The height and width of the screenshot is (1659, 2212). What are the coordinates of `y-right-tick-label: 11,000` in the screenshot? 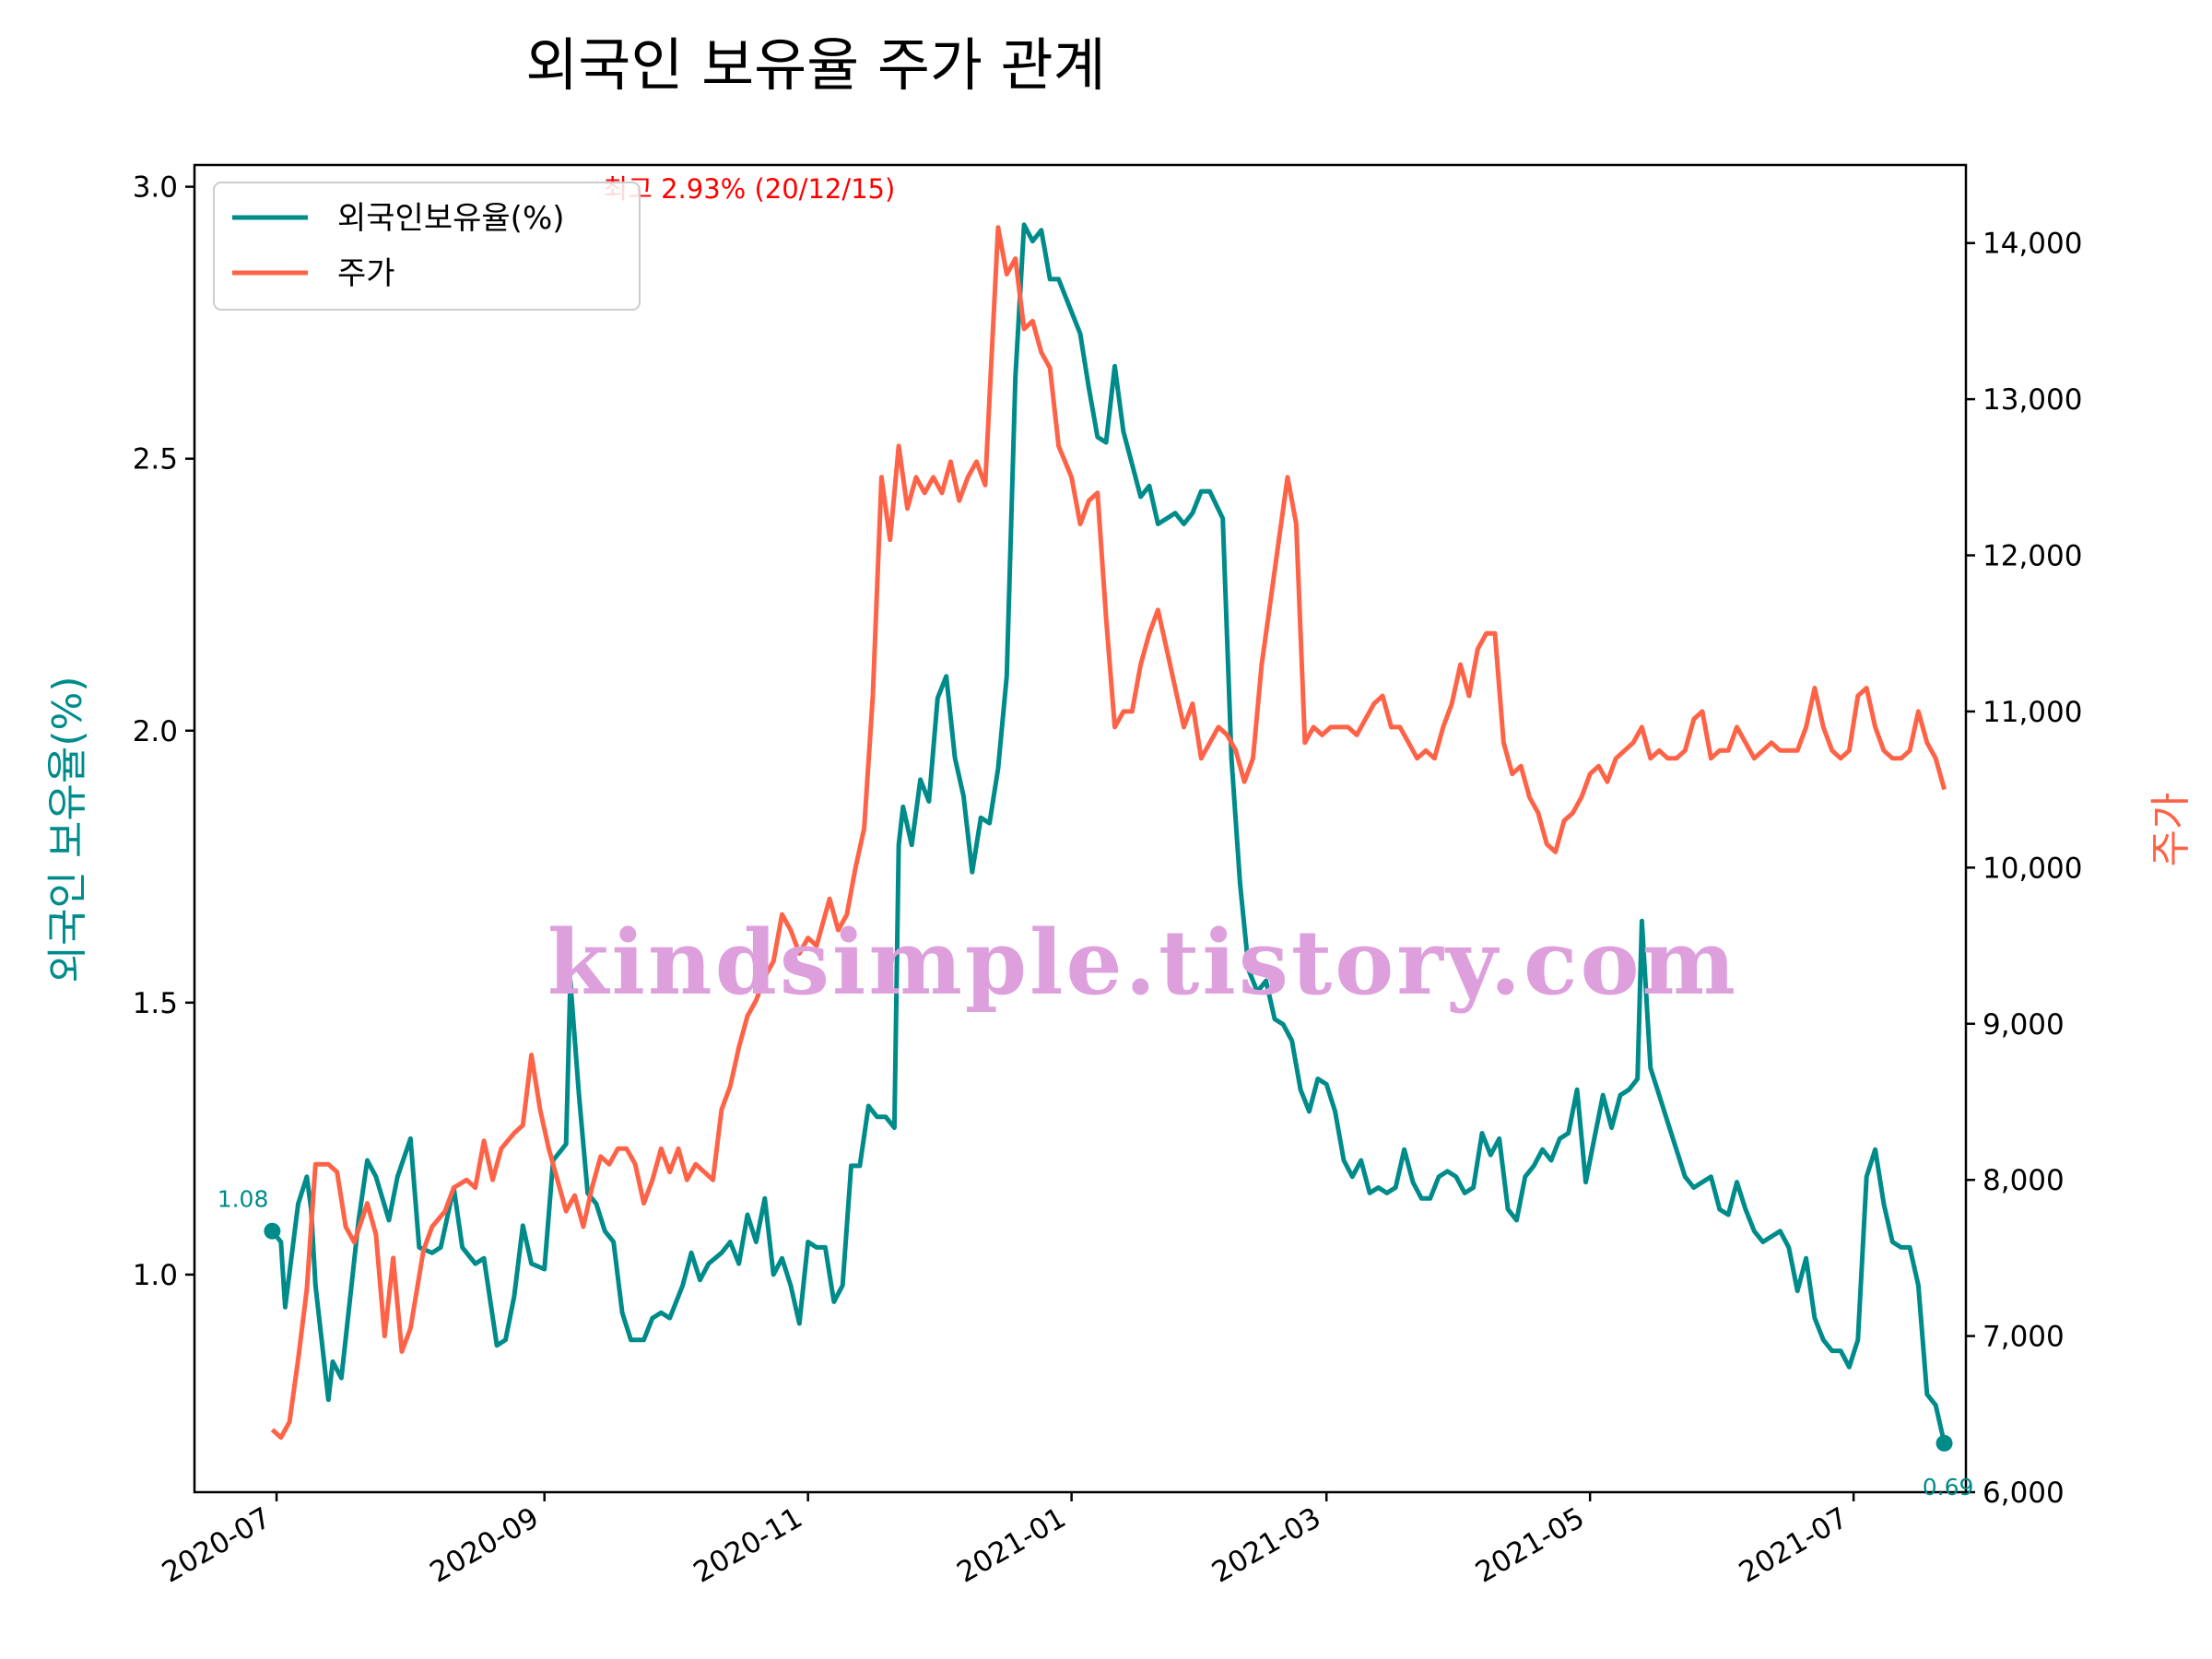 It's located at (2032, 712).